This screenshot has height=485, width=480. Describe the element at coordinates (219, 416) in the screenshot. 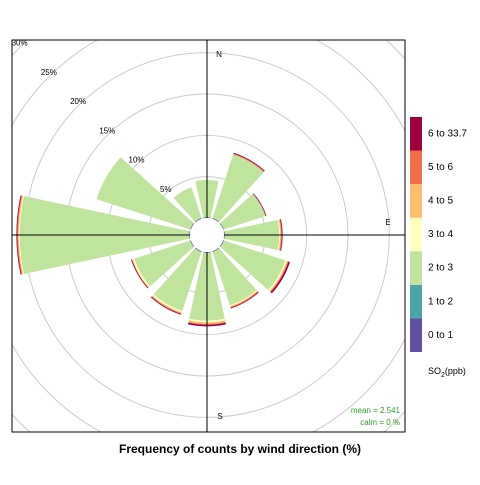

I see `direction-label: S` at that location.